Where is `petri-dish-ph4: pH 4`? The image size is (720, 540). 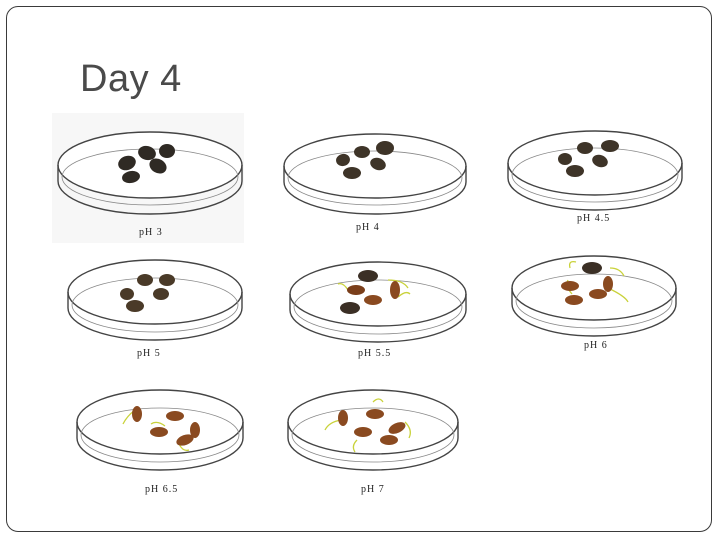
petri-dish-ph4: pH 4 is located at coordinates (375, 175).